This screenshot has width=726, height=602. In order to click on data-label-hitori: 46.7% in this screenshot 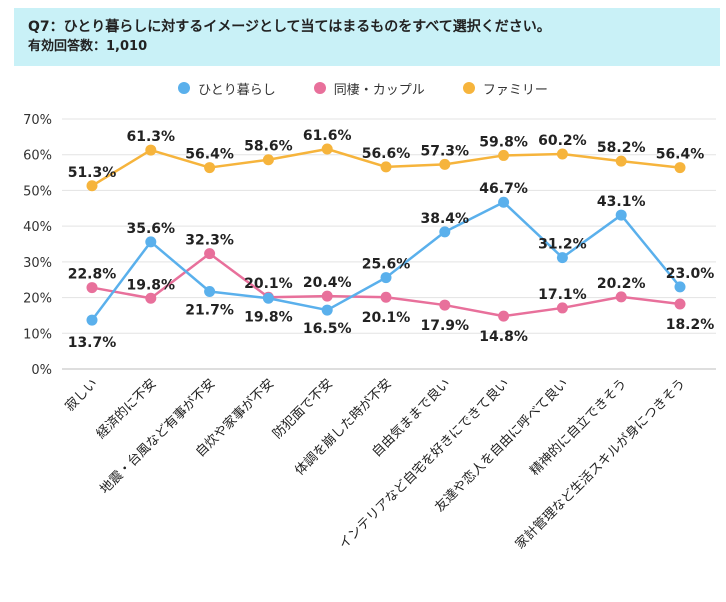, I will do `click(503, 189)`.